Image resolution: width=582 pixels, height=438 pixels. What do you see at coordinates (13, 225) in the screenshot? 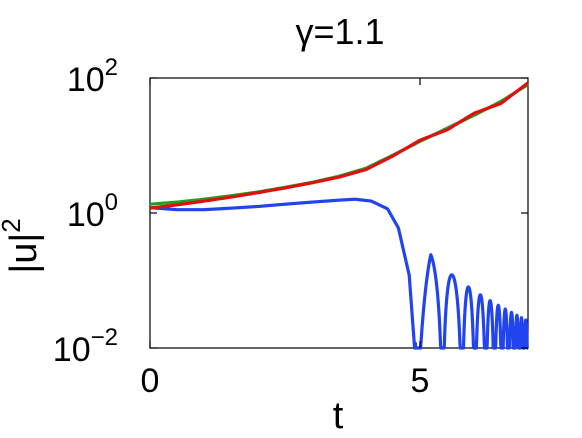
I see `y-axis-label-exponent: 2` at bounding box center [13, 225].